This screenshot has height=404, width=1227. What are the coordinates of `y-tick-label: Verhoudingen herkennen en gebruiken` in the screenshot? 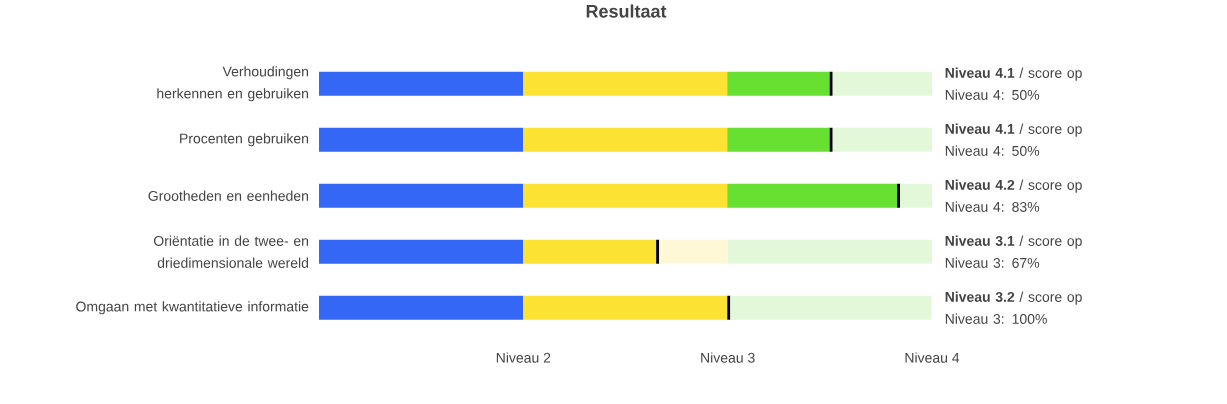 It's located at (233, 84).